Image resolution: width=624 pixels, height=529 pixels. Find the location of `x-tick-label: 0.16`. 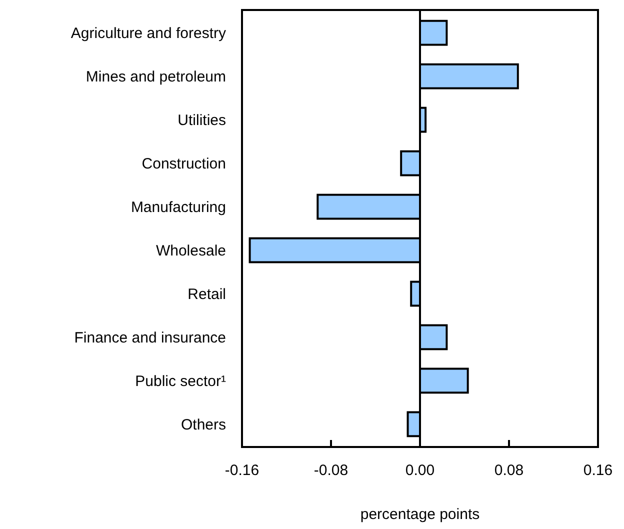

x-tick-label: 0.16 is located at coordinates (598, 470).